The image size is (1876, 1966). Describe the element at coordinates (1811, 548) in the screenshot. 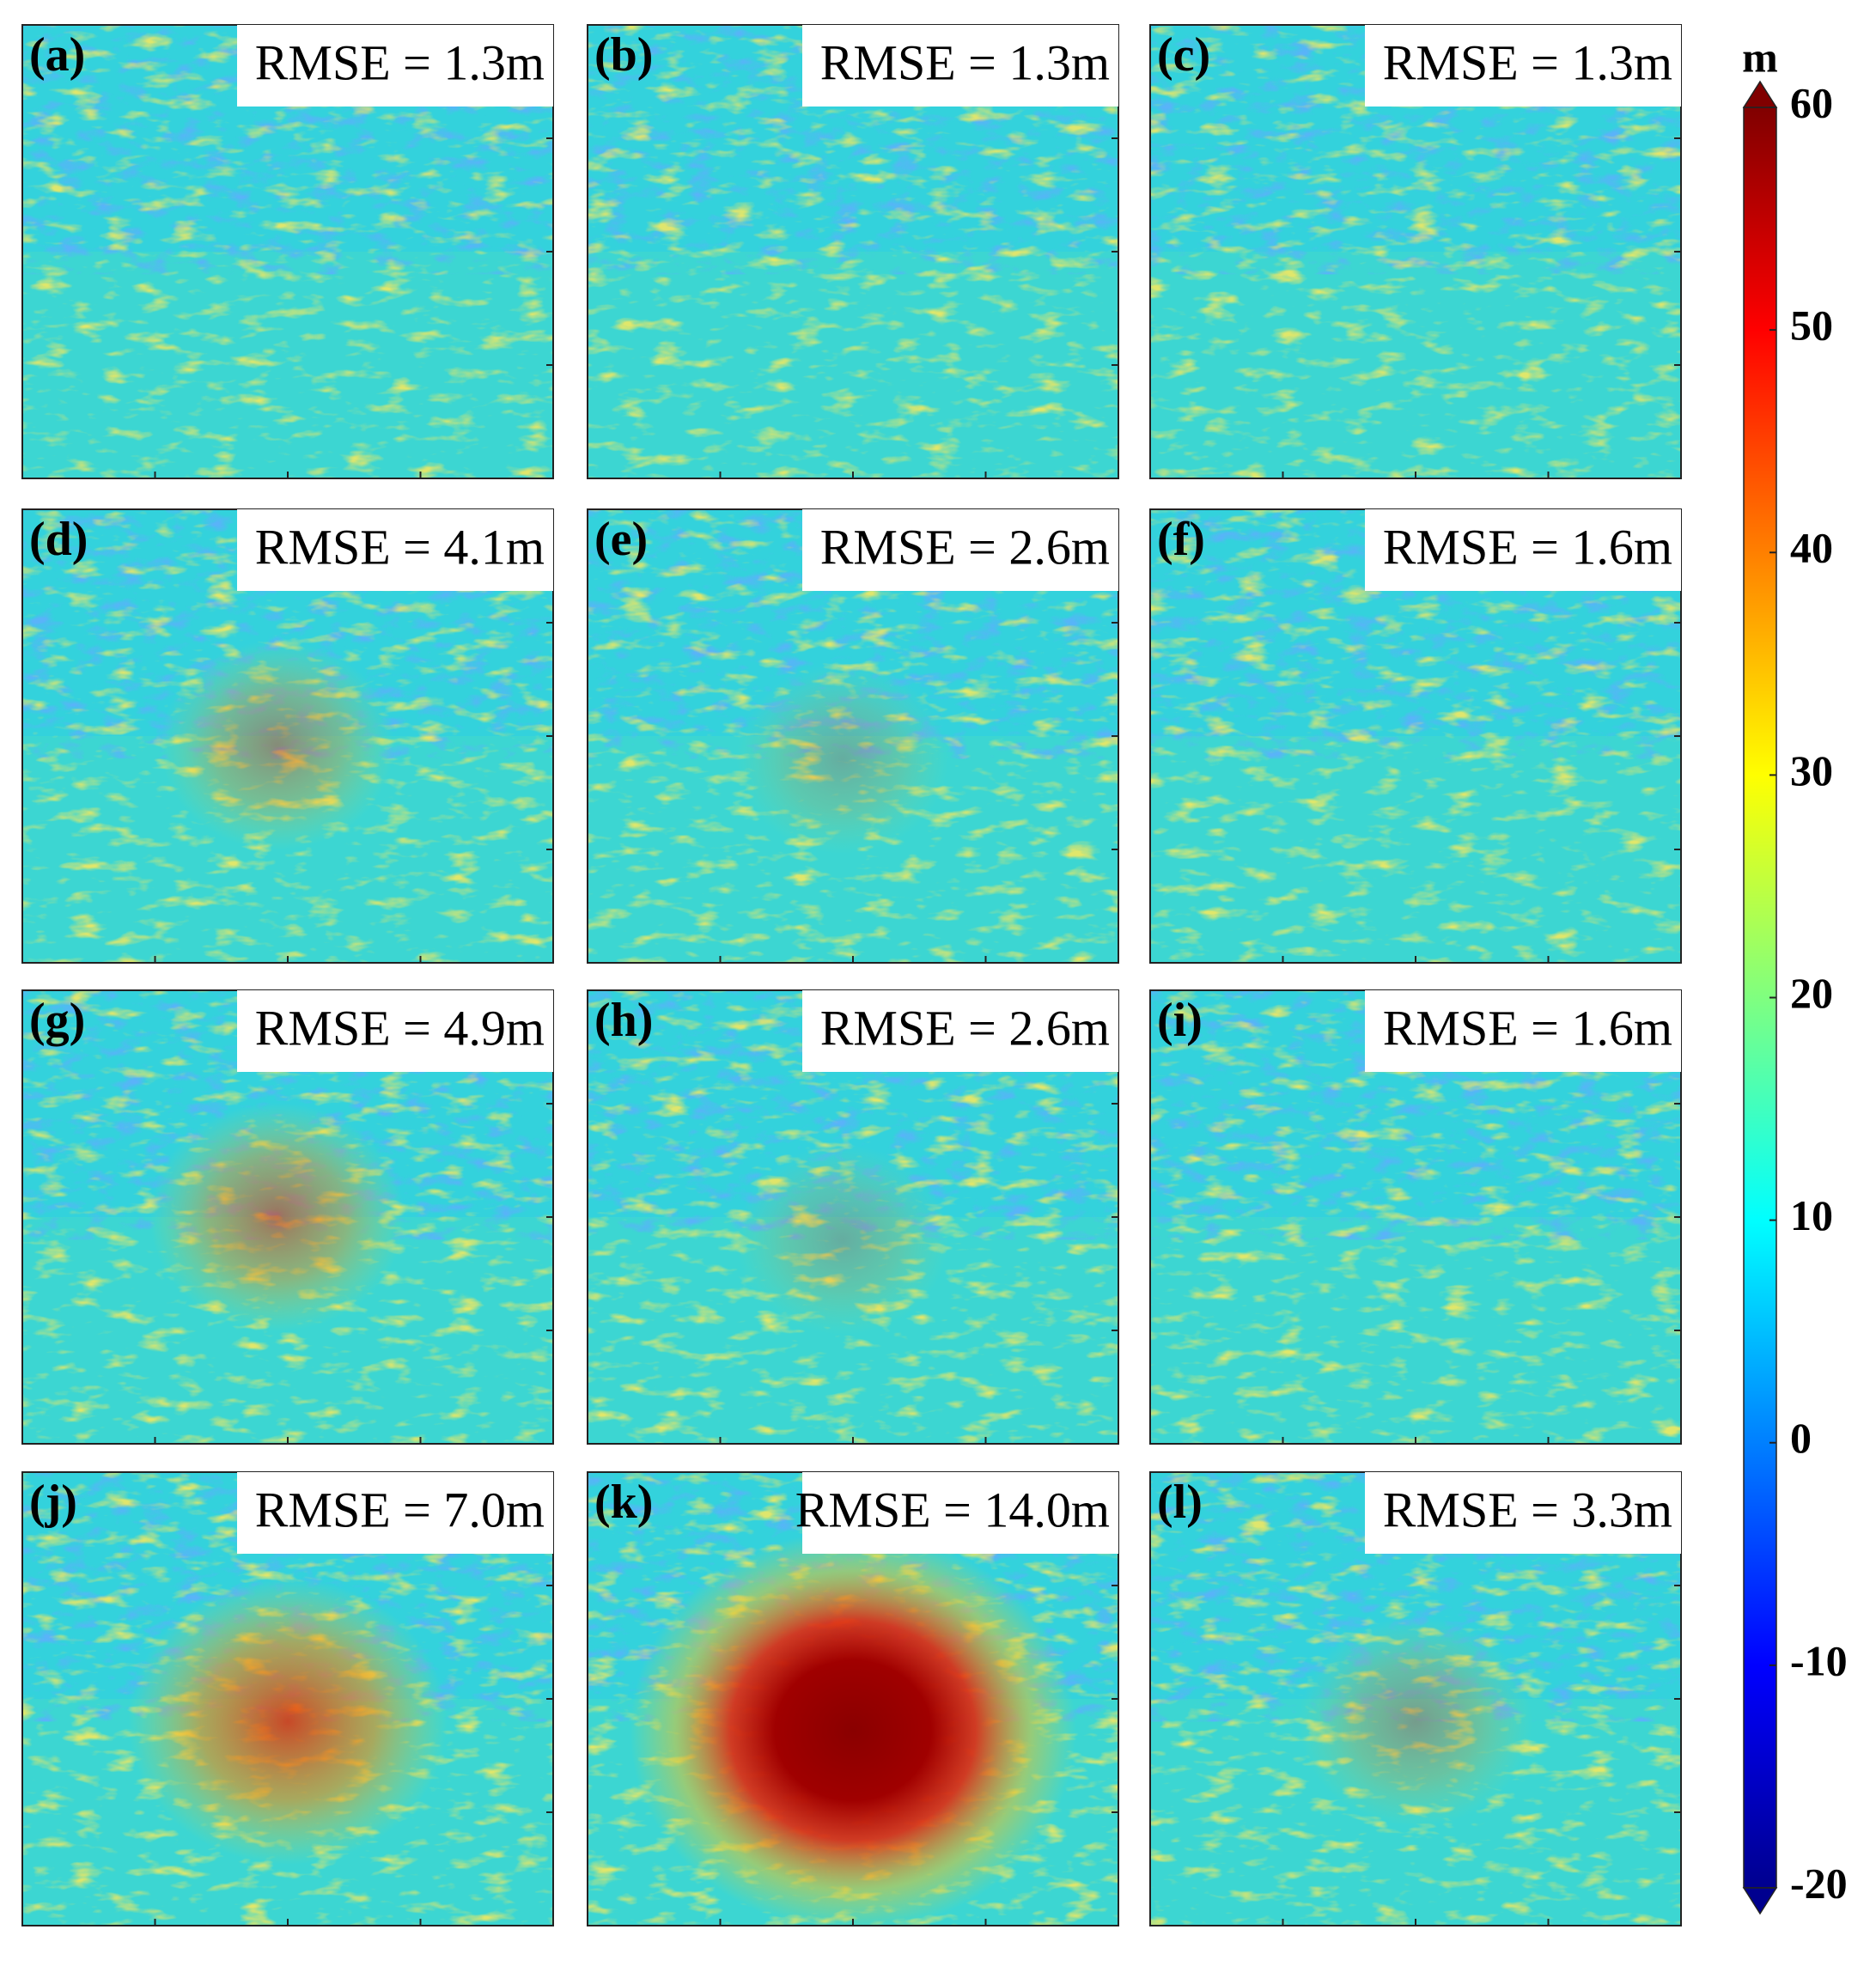

I see `colorbar-tick-label: 40` at that location.